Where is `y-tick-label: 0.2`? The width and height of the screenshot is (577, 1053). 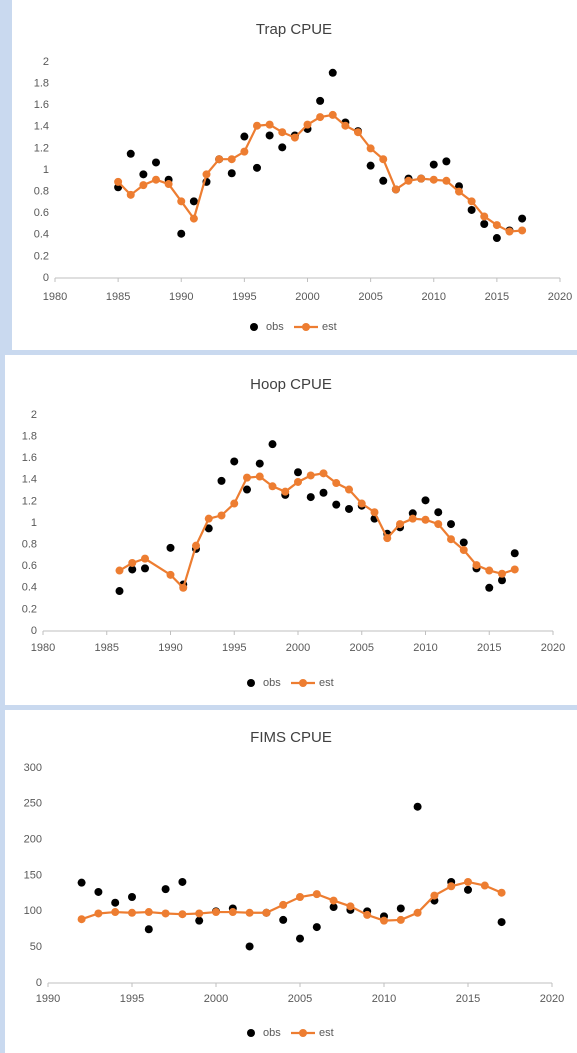 y-tick-label: 0.2 is located at coordinates (29, 609).